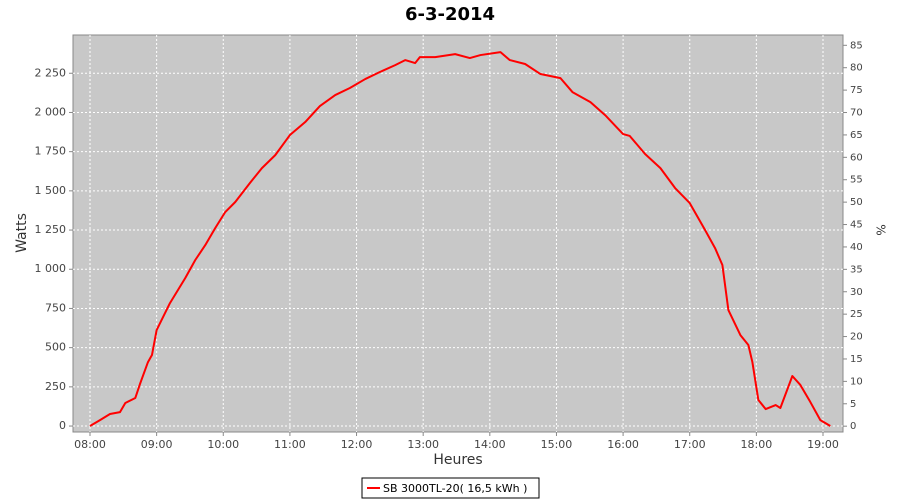 The height and width of the screenshot is (500, 900). Describe the element at coordinates (856, 90) in the screenshot. I see `y2-tick-label: 75` at that location.